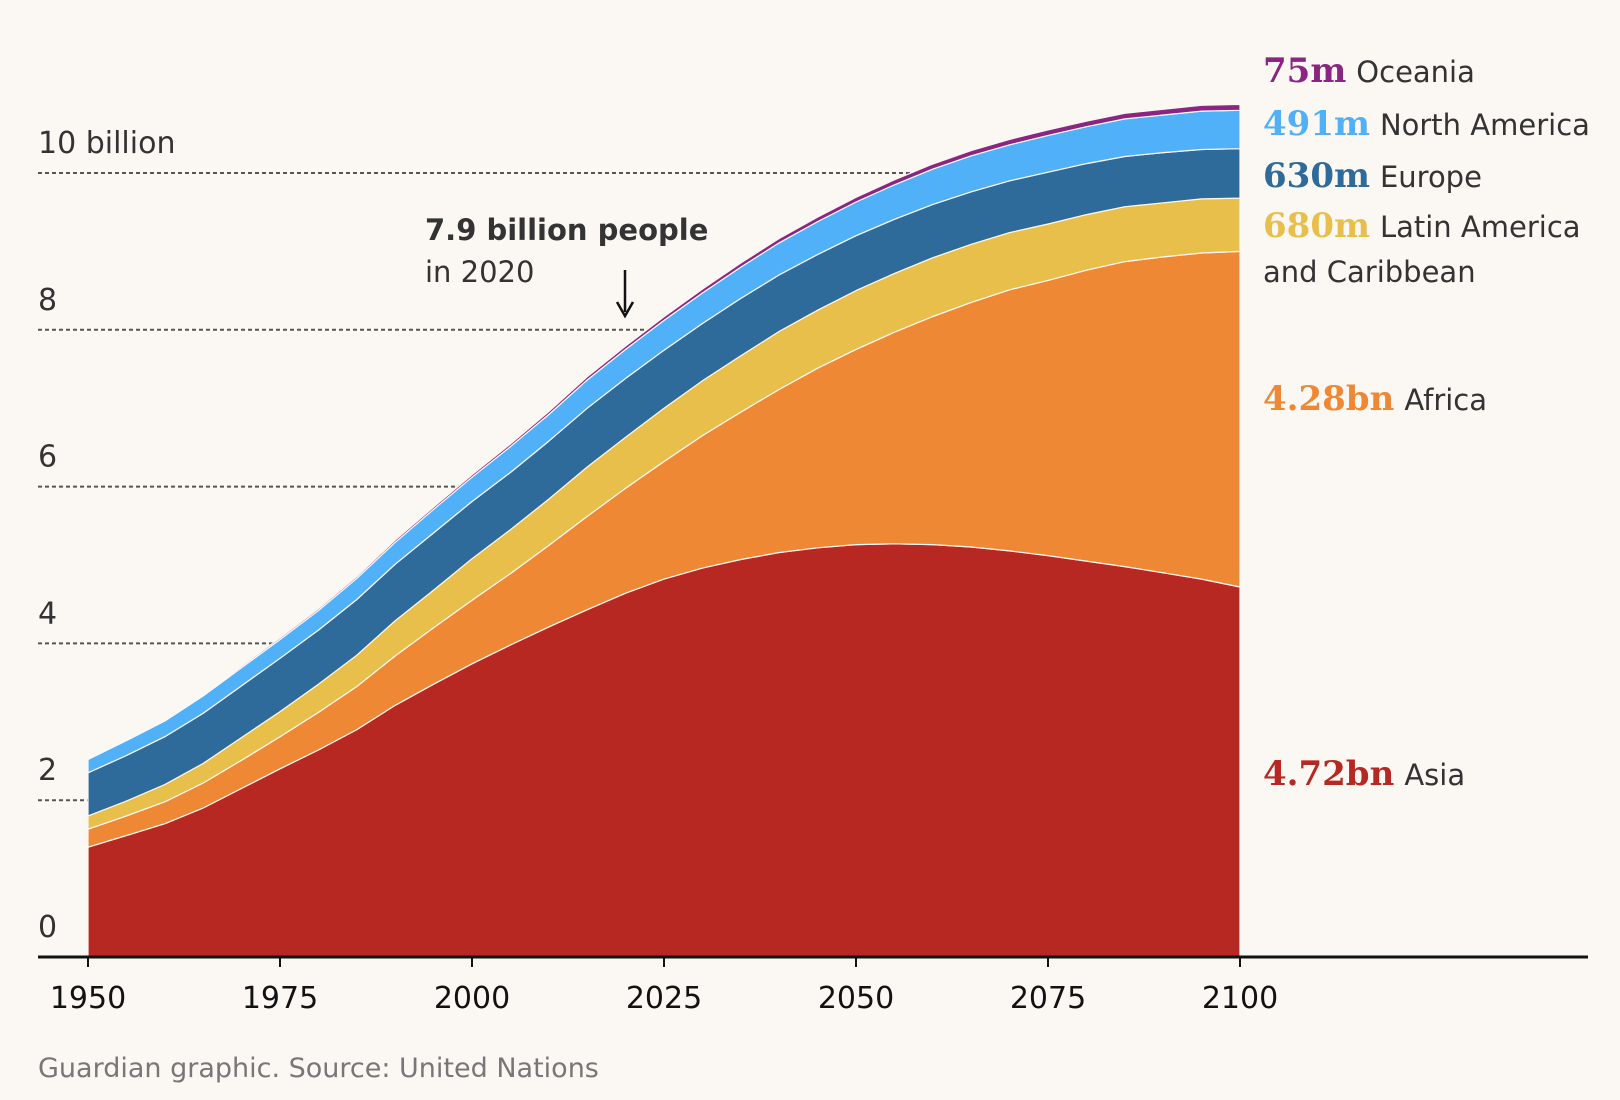 This screenshot has height=1100, width=1620. I want to click on annotation-line1: 7.9 billion people, so click(566, 230).